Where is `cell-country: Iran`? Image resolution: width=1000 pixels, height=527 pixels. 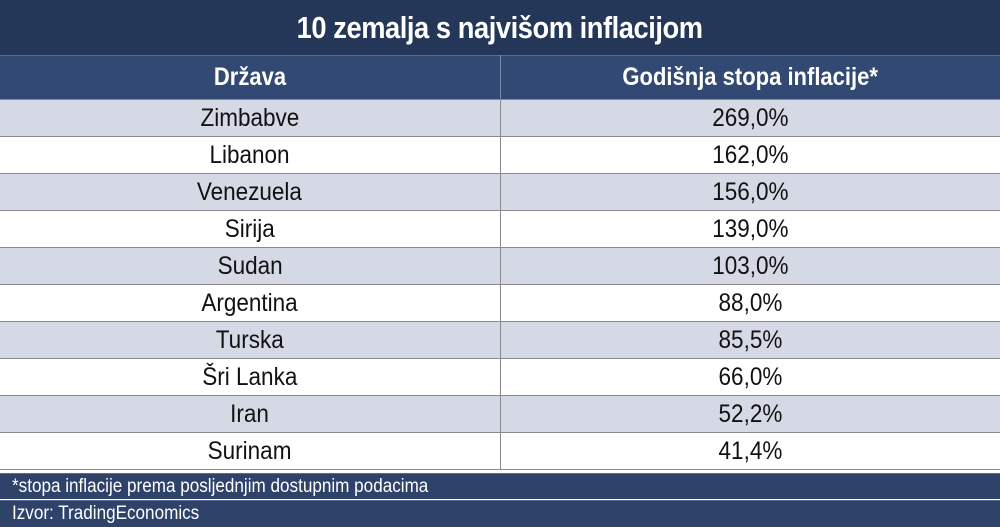
cell-country: Iran is located at coordinates (250, 414).